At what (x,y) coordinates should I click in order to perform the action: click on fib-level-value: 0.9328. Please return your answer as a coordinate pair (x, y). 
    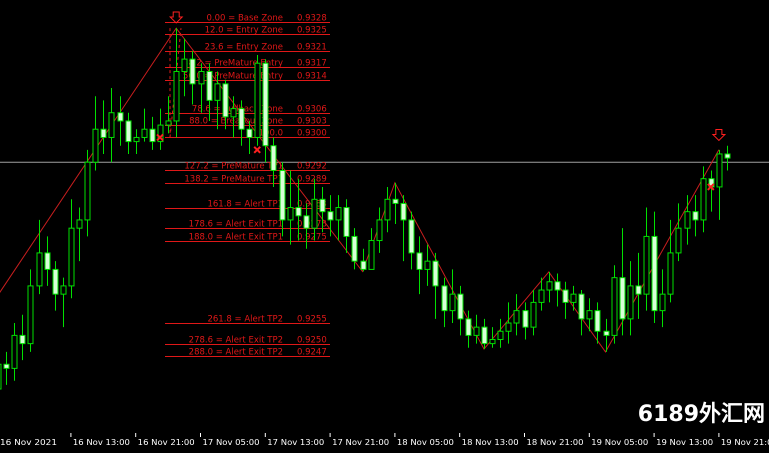
    Looking at the image, I should click on (312, 19).